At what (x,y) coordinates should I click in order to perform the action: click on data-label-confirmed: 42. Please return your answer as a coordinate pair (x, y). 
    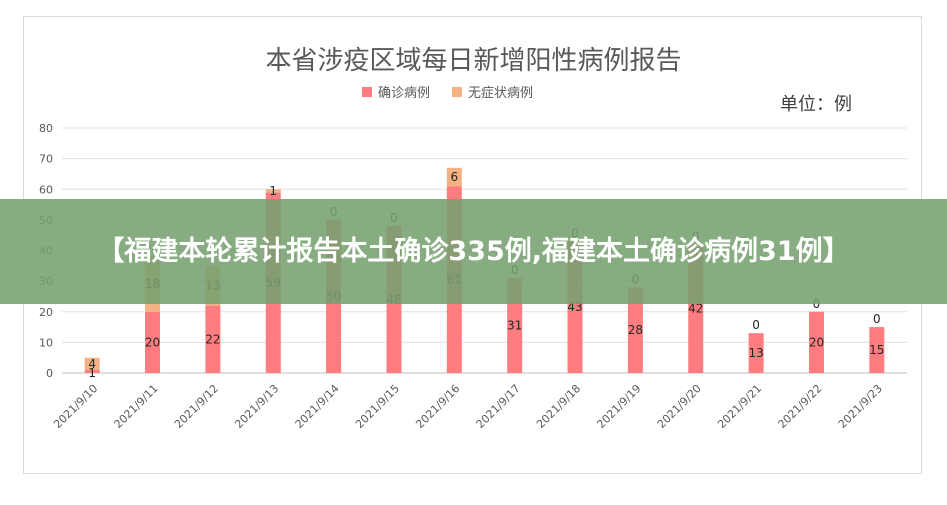
    Looking at the image, I should click on (695, 309).